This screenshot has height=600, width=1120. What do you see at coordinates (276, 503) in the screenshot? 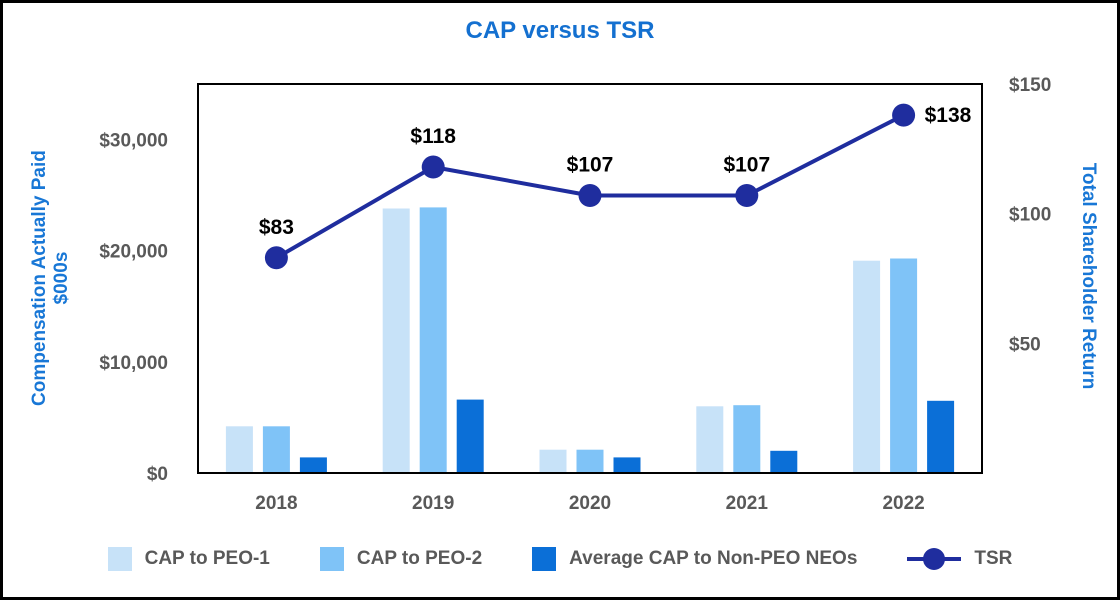
I see `x-axis-label-2018: 2018` at bounding box center [276, 503].